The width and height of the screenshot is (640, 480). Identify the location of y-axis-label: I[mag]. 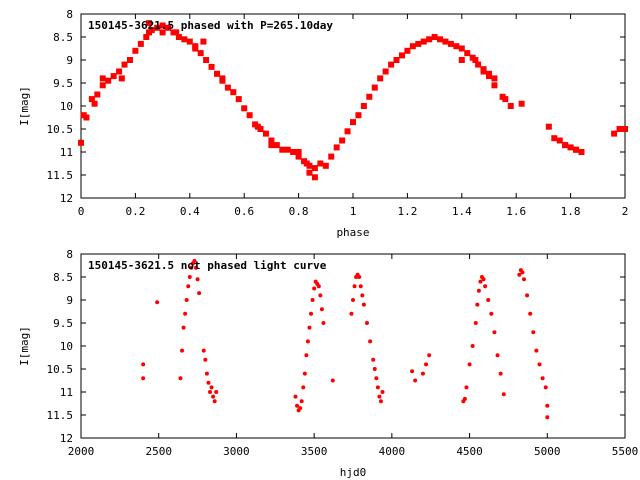
(24, 346).